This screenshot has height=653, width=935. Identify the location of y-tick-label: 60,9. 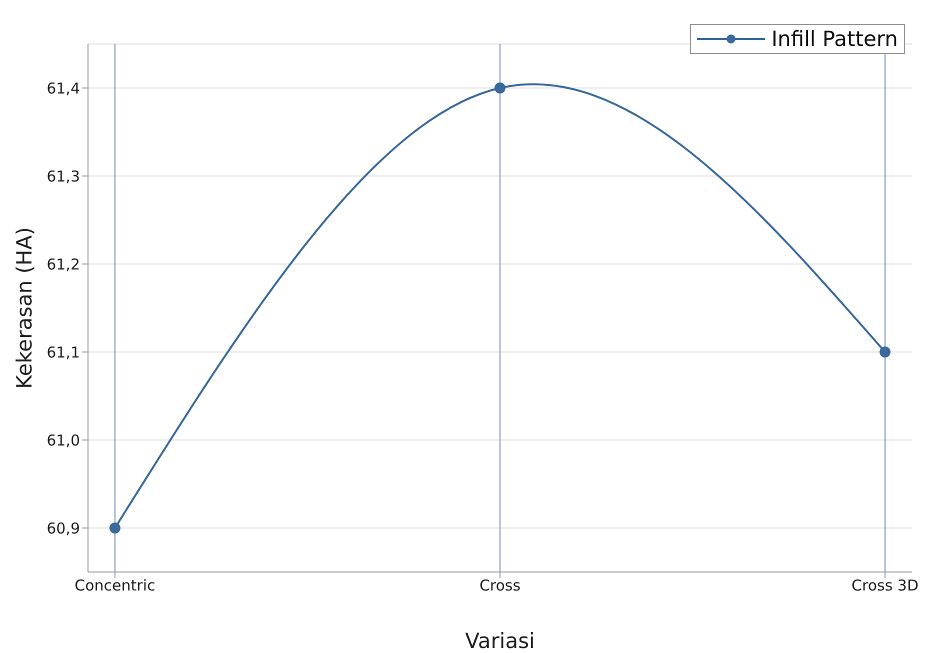
(63, 528).